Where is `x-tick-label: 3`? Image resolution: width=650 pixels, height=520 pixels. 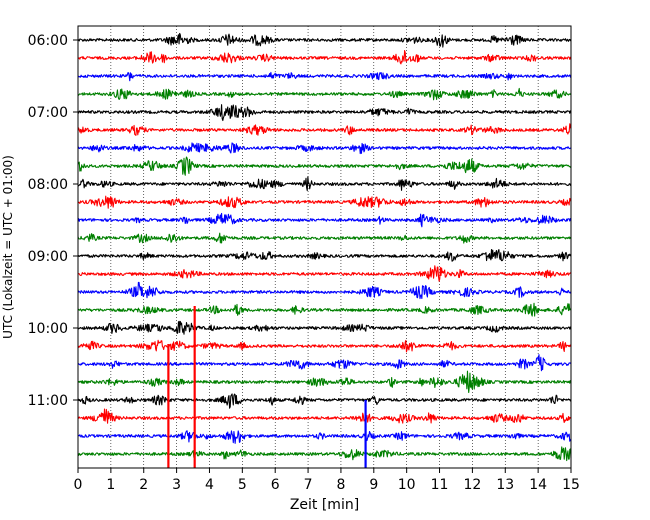
x-tick-label: 3 is located at coordinates (176, 485).